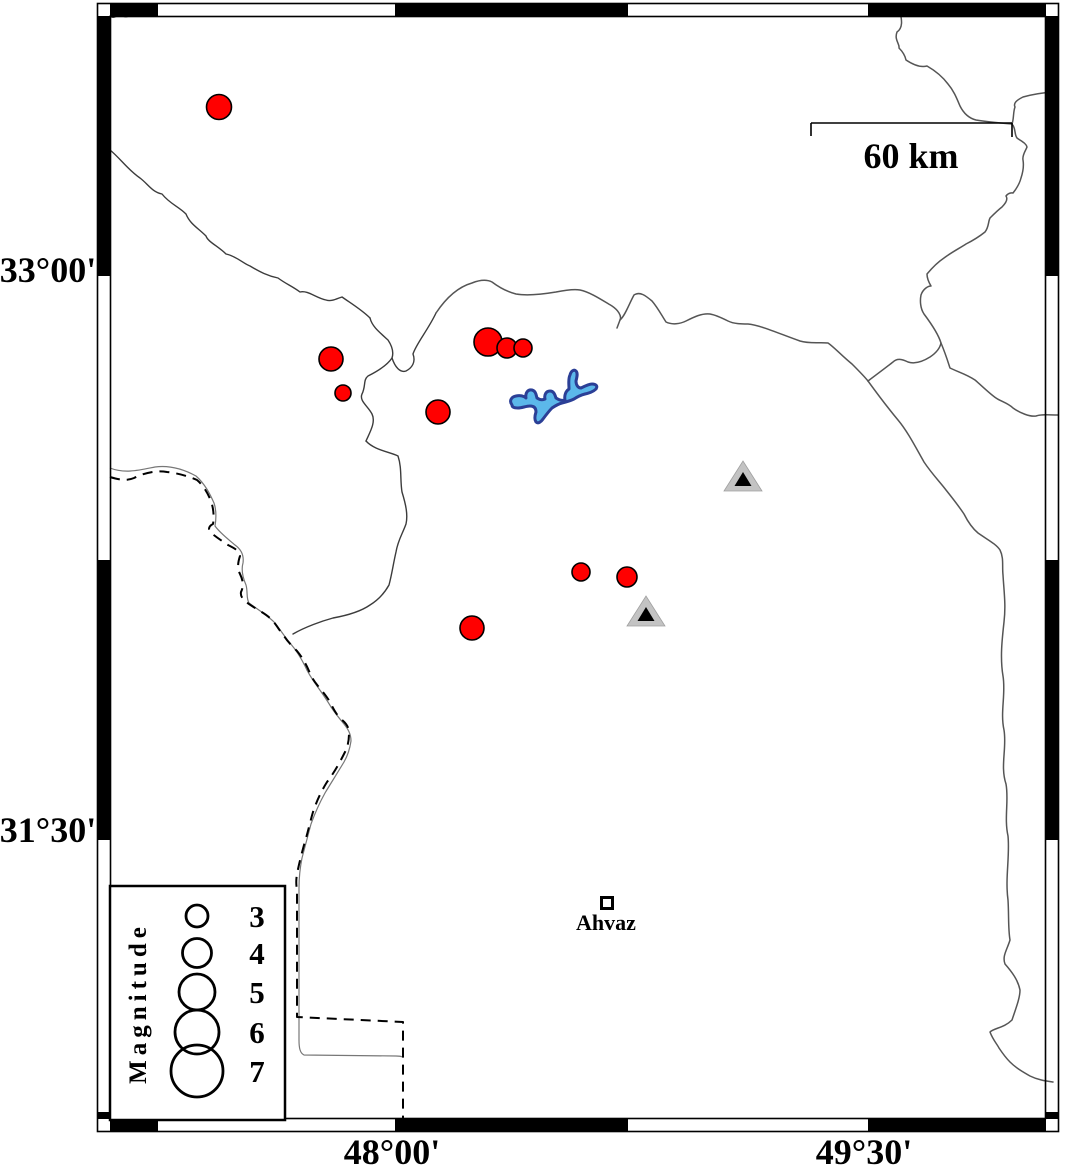  I want to click on magnitude-legend: Magnitude 34 5 6 7, so click(197, 1003).